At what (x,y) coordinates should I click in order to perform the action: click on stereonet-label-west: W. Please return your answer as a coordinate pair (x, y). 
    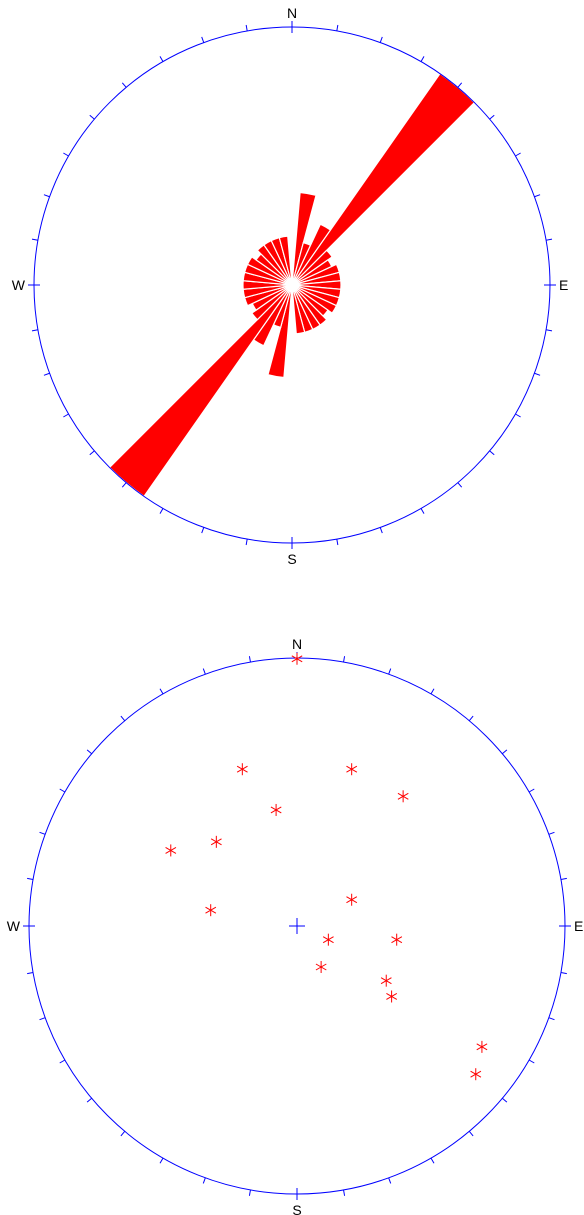
    Looking at the image, I should click on (14, 926).